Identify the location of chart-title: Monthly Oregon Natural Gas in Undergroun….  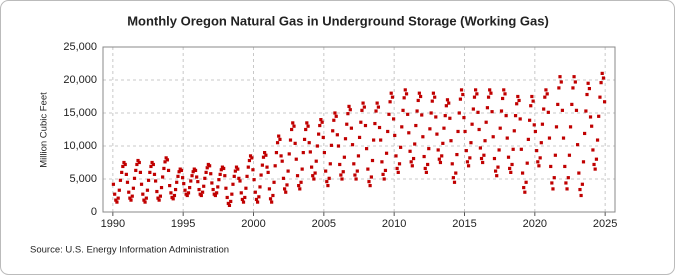
(338, 20).